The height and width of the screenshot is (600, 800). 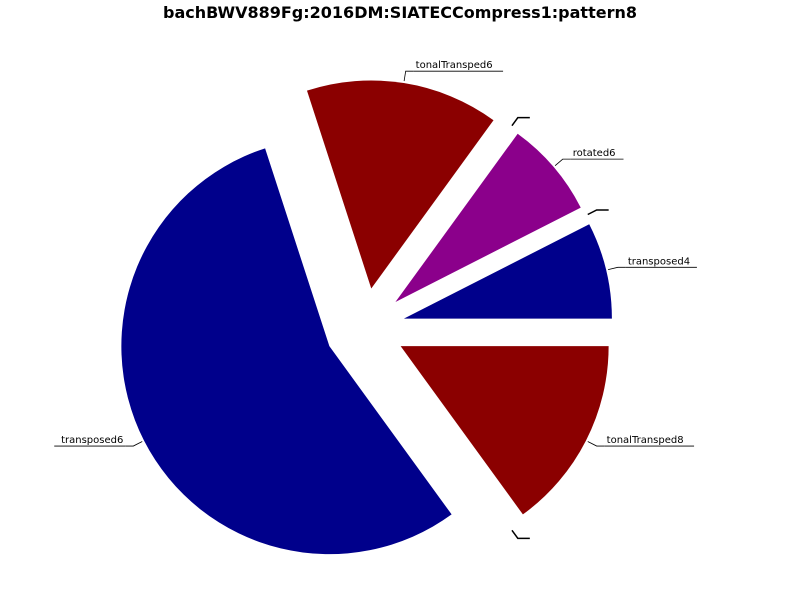 What do you see at coordinates (594, 153) in the screenshot?
I see `slice-label-rotated-6: rotated6` at bounding box center [594, 153].